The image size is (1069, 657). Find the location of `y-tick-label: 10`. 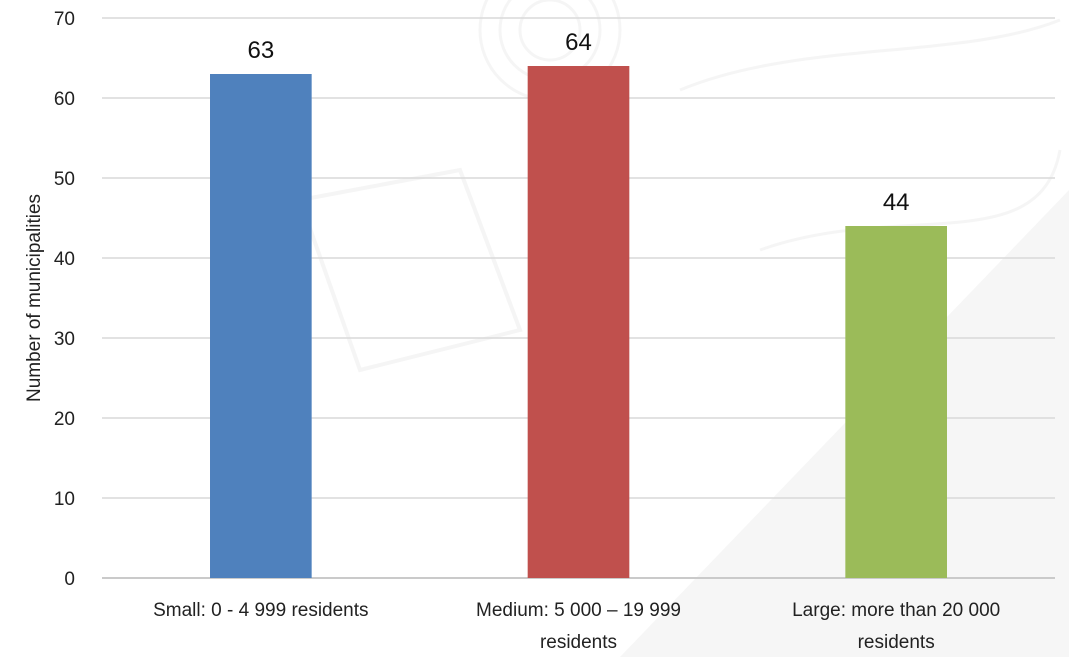

y-tick-label: 10 is located at coordinates (64, 499).